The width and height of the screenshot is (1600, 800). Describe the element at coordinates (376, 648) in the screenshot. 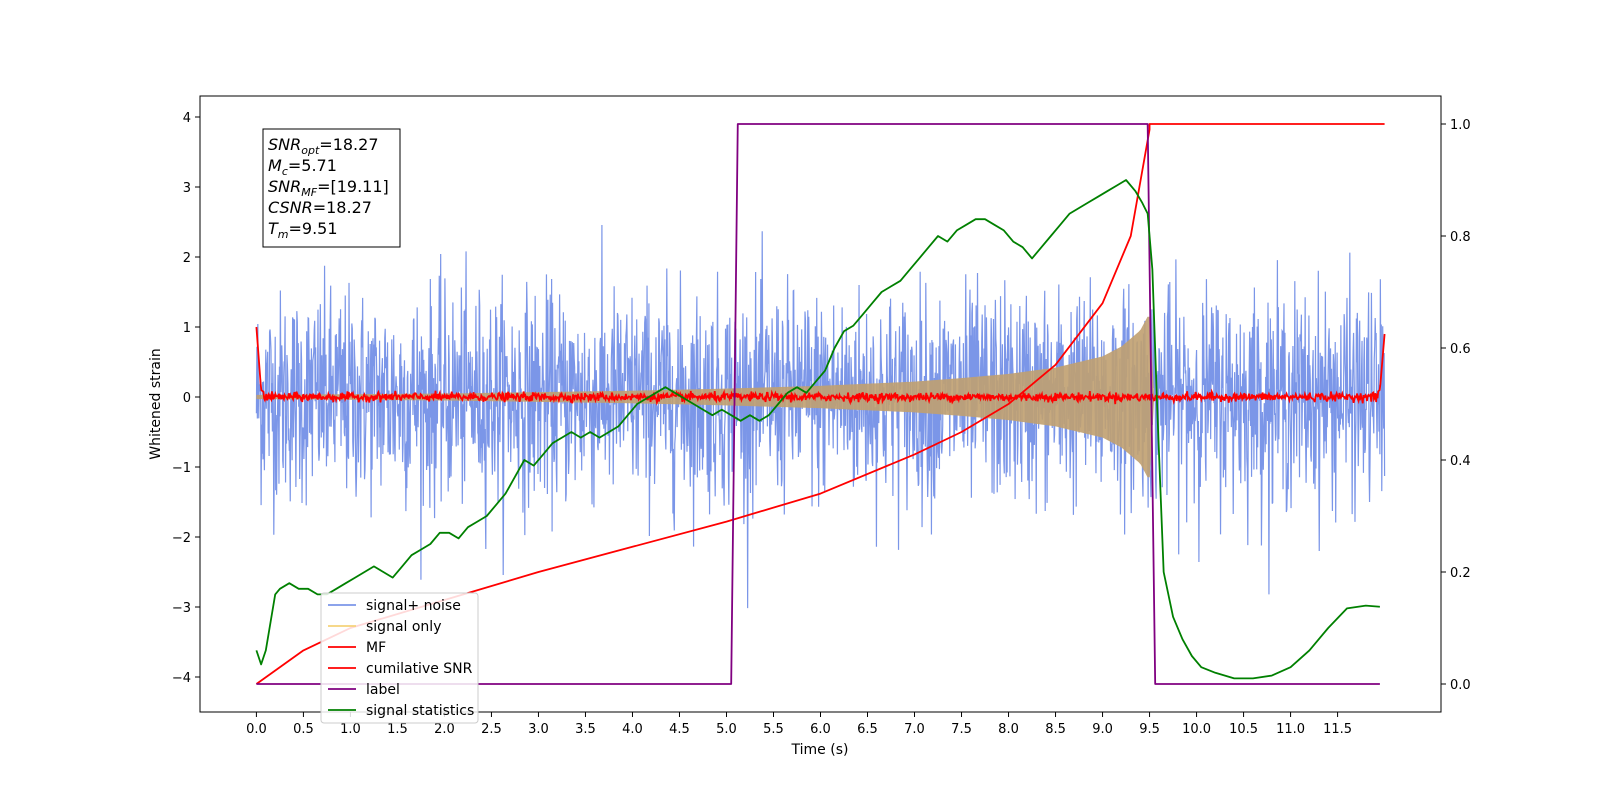

I see `legend-entry-label: MF` at that location.